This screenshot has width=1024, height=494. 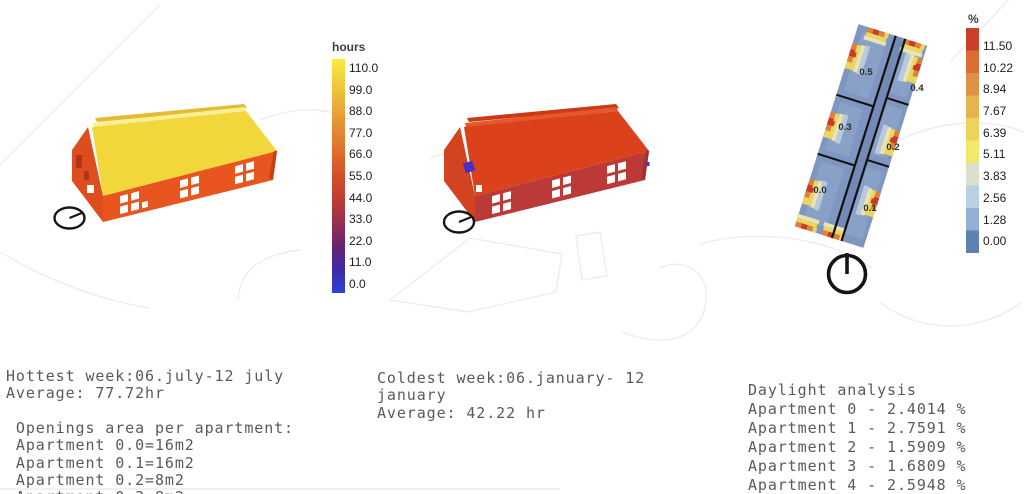 I want to click on caption-line: Average: 77.72hr, so click(x=85, y=393).